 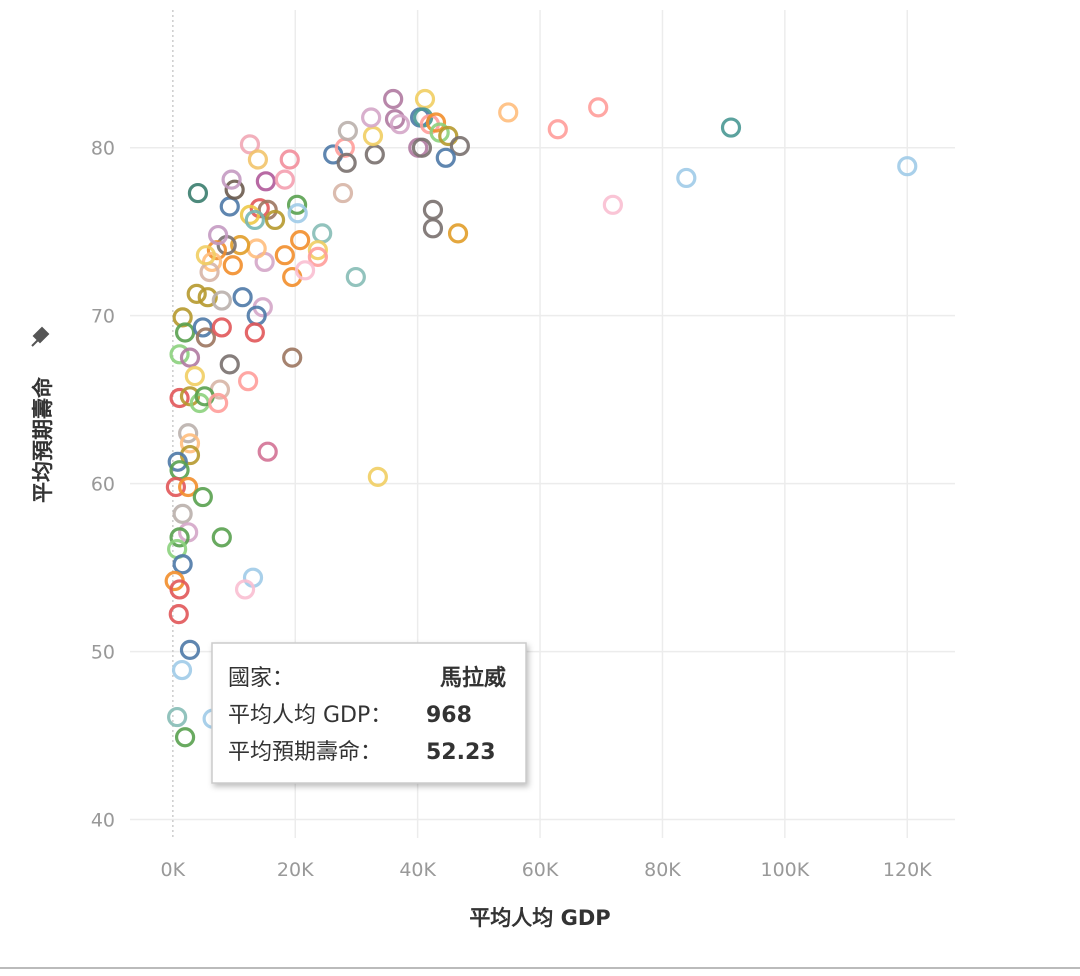 What do you see at coordinates (261, 678) in the screenshot?
I see `tooltip-label: 國家：` at bounding box center [261, 678].